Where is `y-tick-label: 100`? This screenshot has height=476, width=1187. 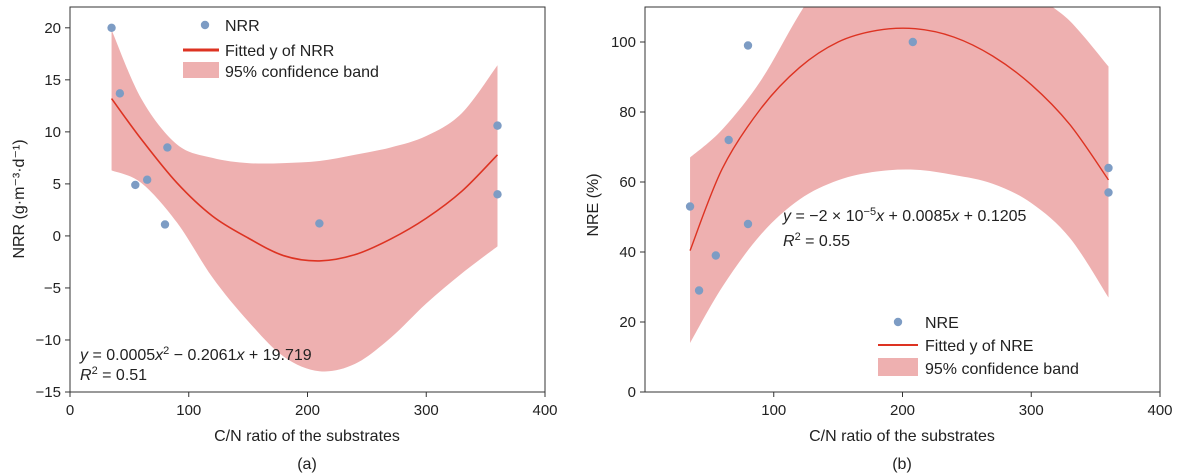 y-tick-label: 100 is located at coordinates (623, 42).